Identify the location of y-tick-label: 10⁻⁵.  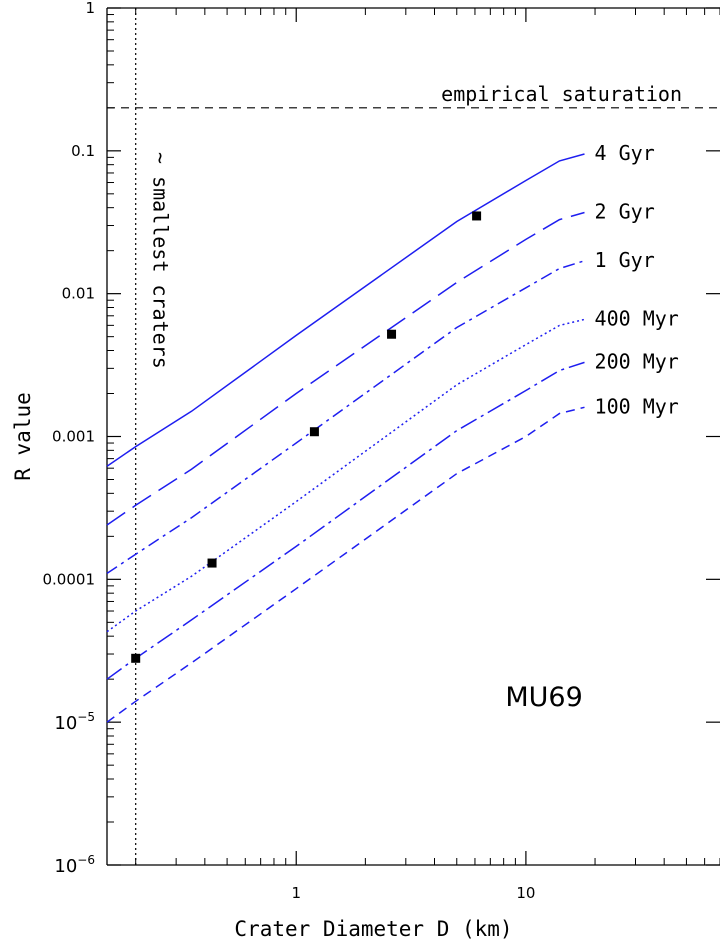
(74, 722).